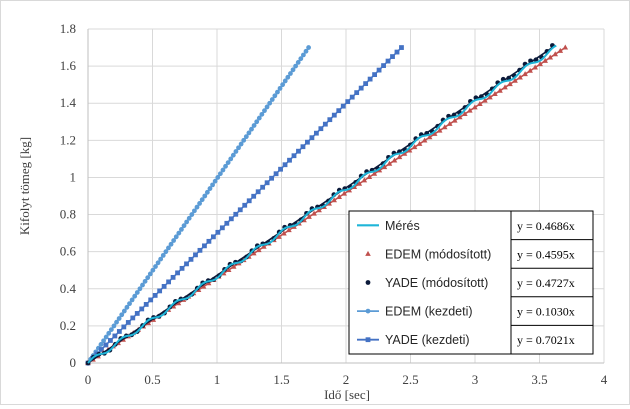  What do you see at coordinates (68, 28) in the screenshot?
I see `y-tick-label: 1.8` at bounding box center [68, 28].